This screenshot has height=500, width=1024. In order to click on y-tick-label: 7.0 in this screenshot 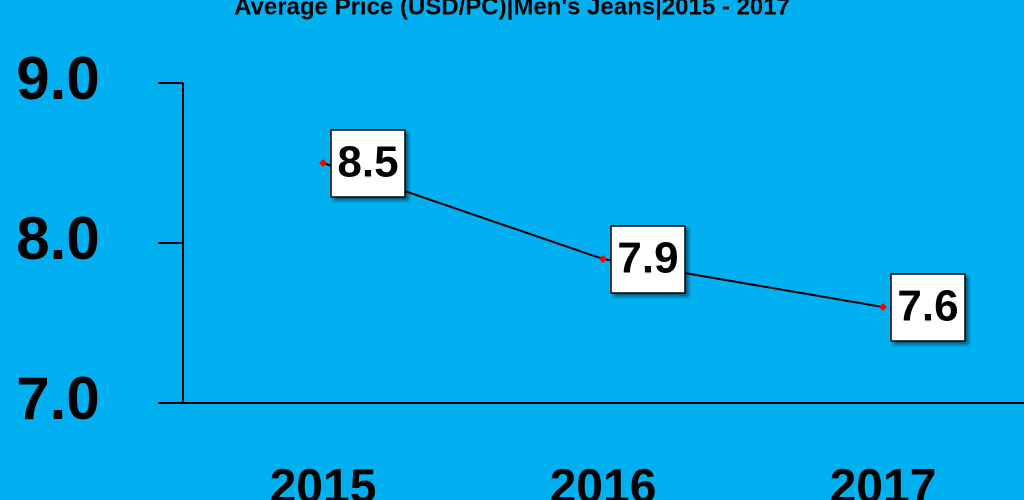, I will do `click(57, 398)`.